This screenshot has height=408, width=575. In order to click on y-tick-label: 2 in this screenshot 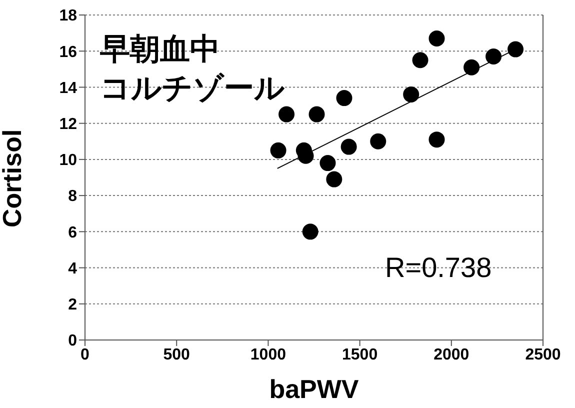, I will do `click(73, 305)`.